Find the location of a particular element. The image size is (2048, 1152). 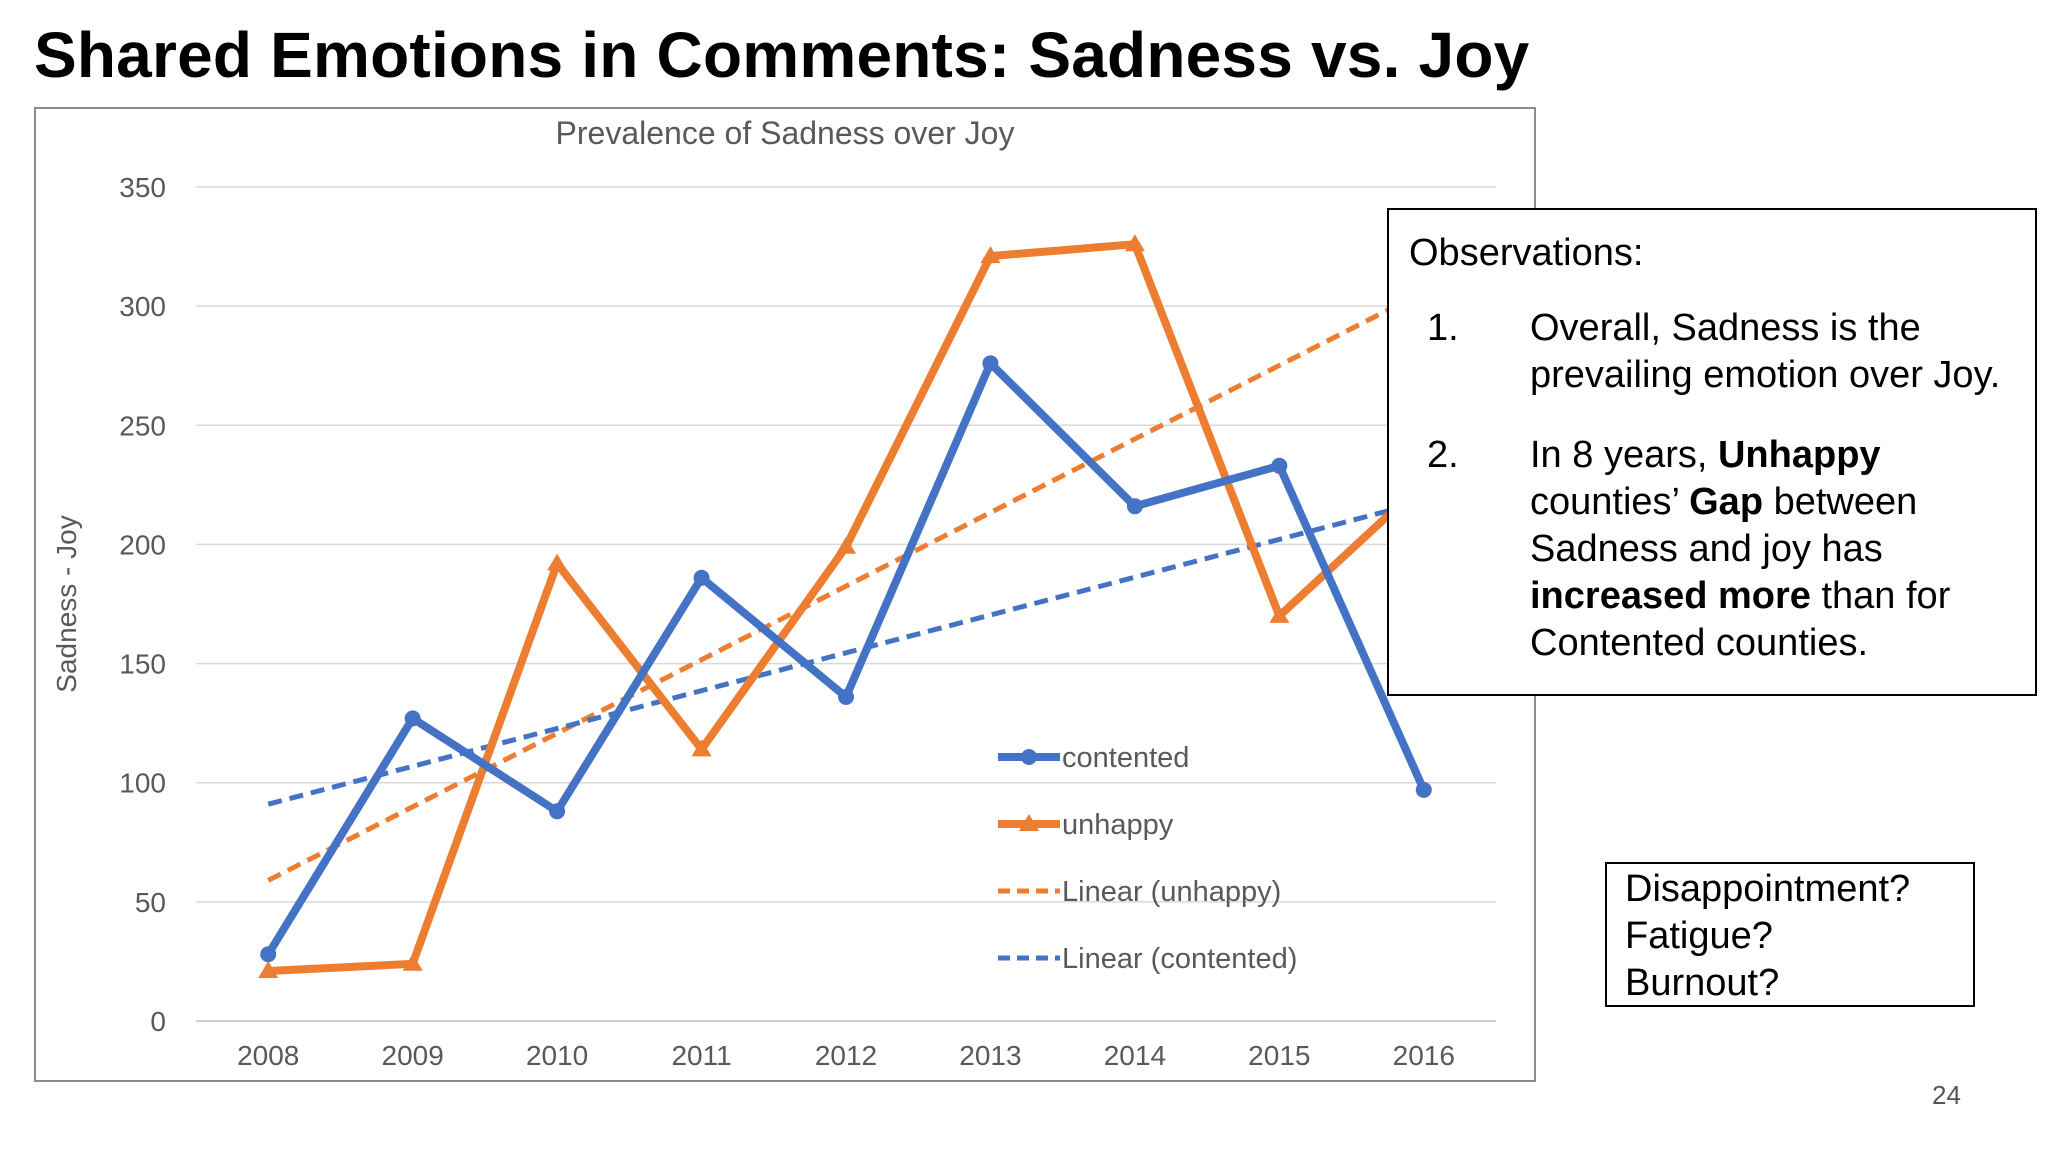

observation-text-part: counties’ is located at coordinates (1610, 502).